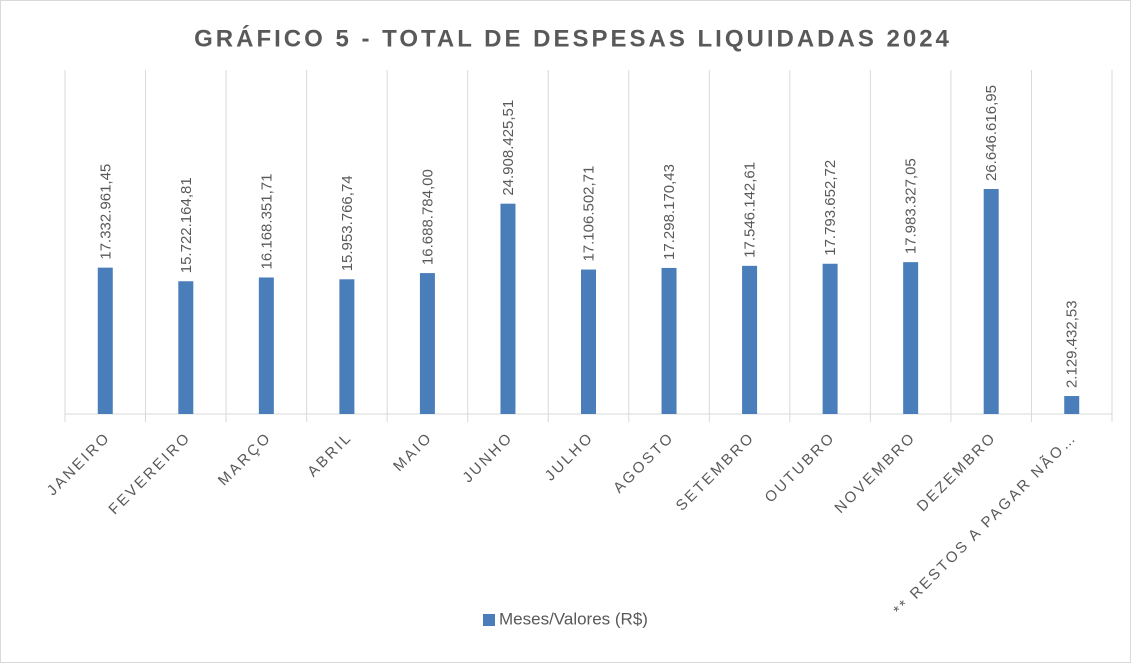 Image resolution: width=1131 pixels, height=668 pixels. Describe the element at coordinates (589, 214) in the screenshot. I see `value-label: 17.106.502,71` at that location.